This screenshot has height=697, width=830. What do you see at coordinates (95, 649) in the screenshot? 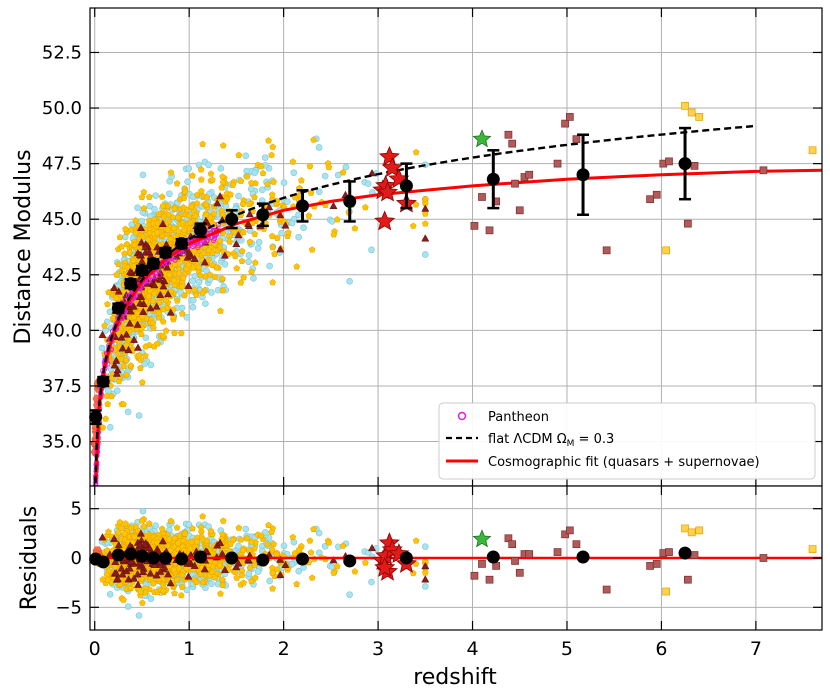
I see `residuals-x-tick-label: 0` at bounding box center [95, 649].